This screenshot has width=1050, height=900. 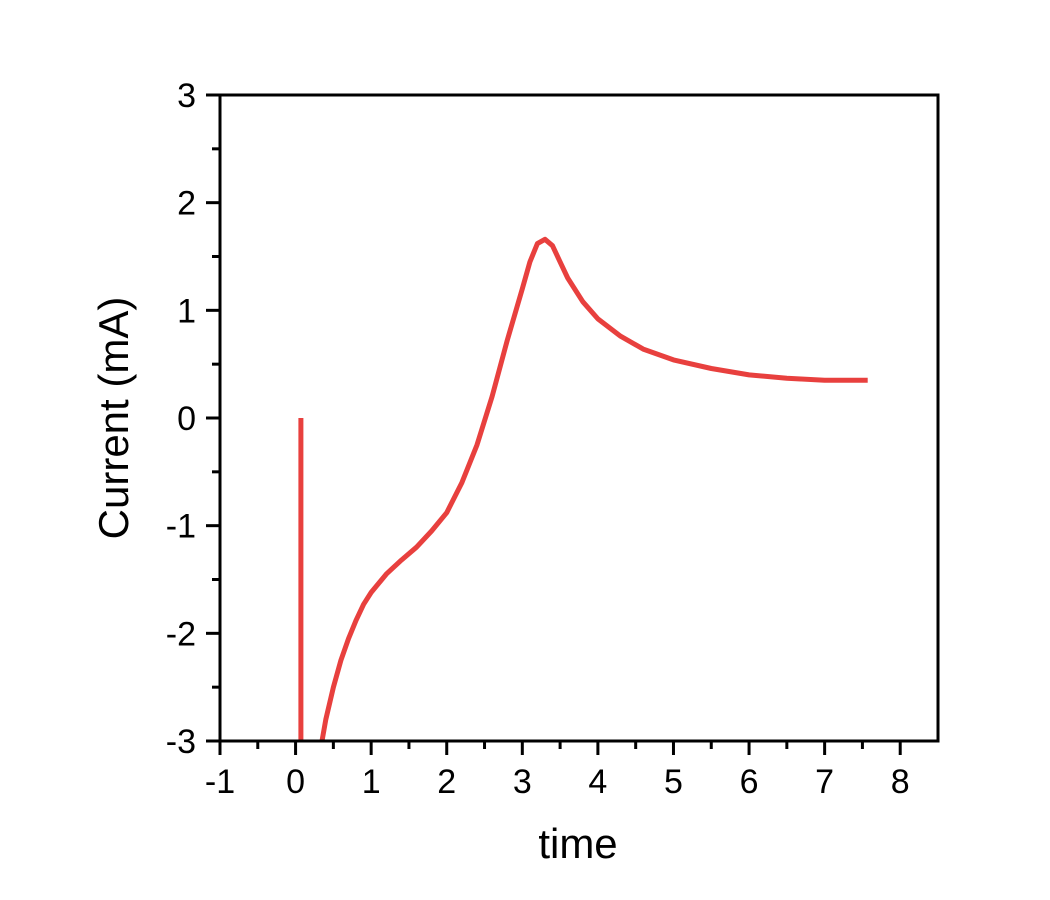 What do you see at coordinates (557, 771) in the screenshot?
I see `x-axis: -1 0 1 2 3 4 5 6 7 8` at bounding box center [557, 771].